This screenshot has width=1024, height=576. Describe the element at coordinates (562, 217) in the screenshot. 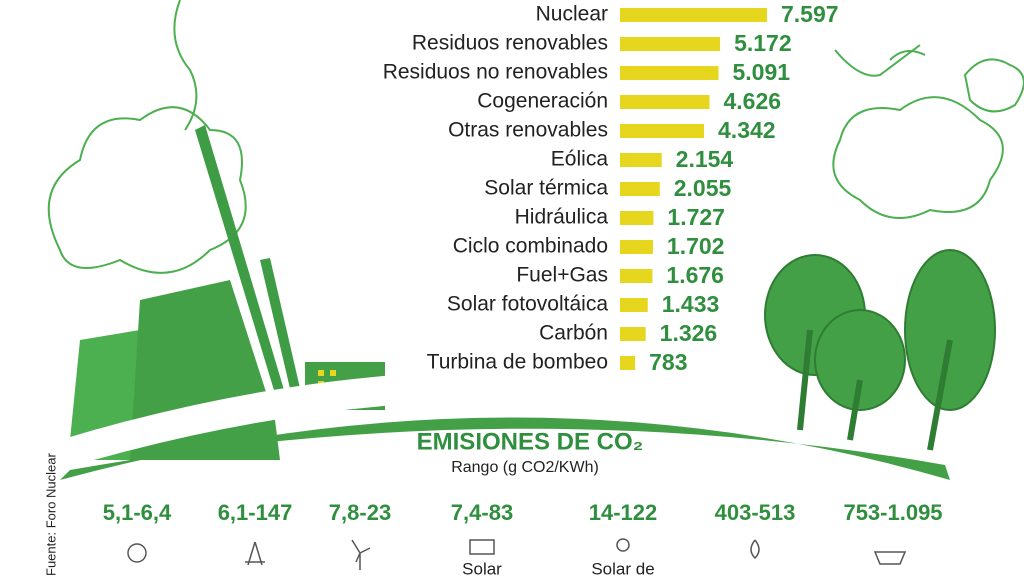

I see `category-label: Hidráulica` at that location.